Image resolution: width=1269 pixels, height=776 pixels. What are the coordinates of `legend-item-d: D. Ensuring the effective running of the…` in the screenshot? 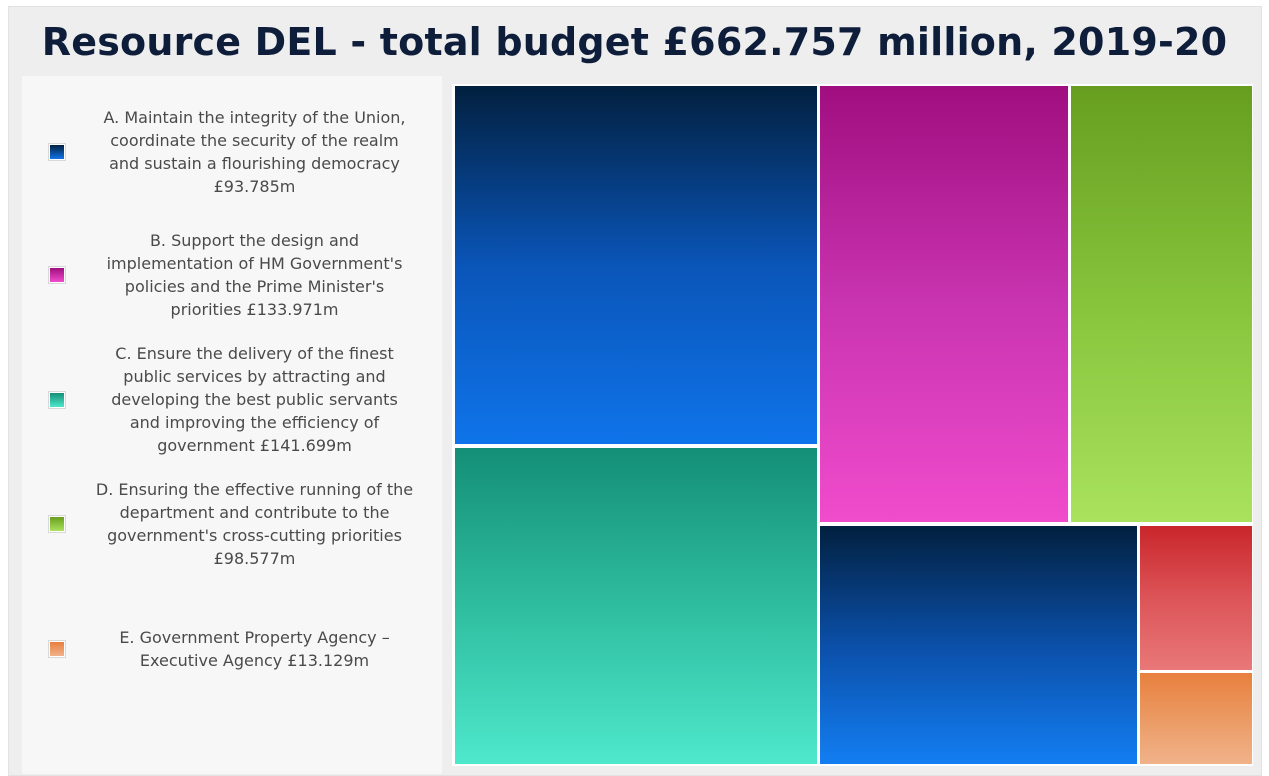 It's located at (232, 524).